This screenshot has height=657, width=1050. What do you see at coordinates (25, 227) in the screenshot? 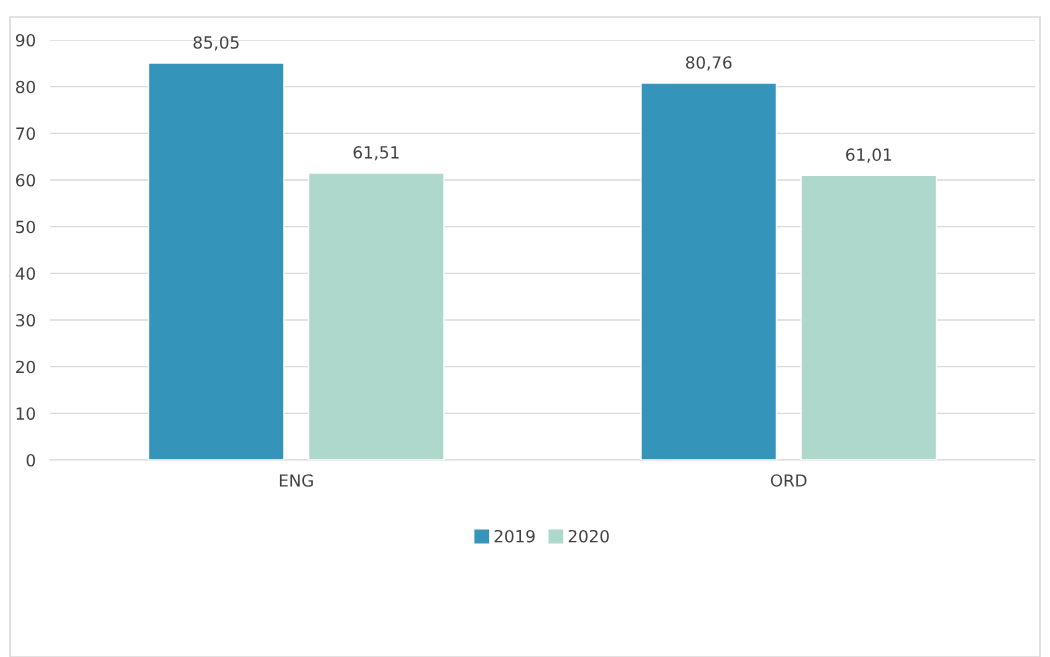
I see `y-tick-label: 50` at bounding box center [25, 227].